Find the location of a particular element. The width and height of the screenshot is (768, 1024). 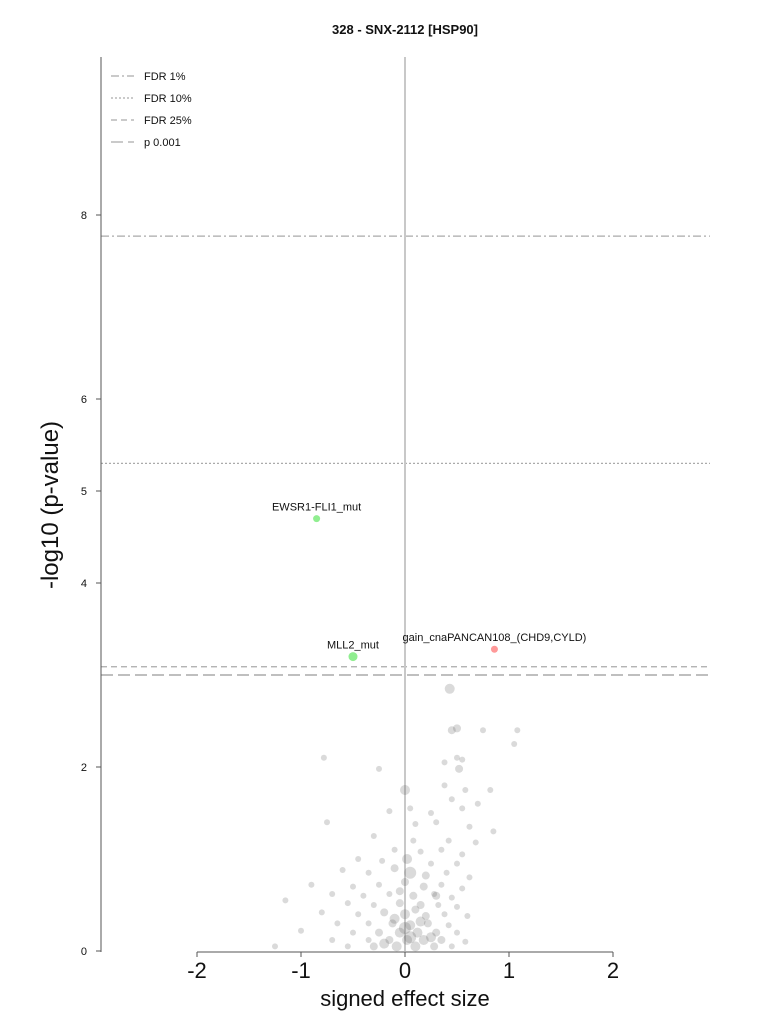

chart-title: 328 - SNX-2112 [HSP90] is located at coordinates (405, 29).